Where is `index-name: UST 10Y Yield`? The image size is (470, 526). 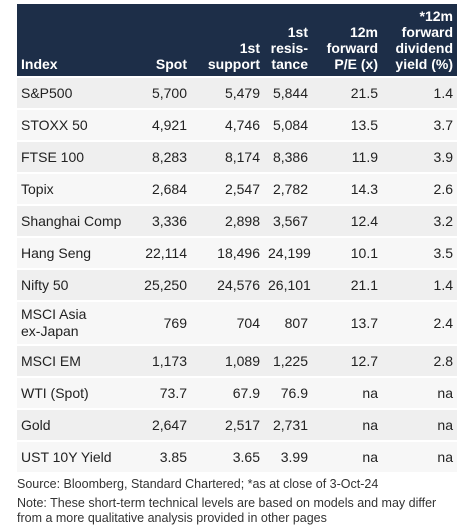 index-name: UST 10Y Yield is located at coordinates (78, 456).